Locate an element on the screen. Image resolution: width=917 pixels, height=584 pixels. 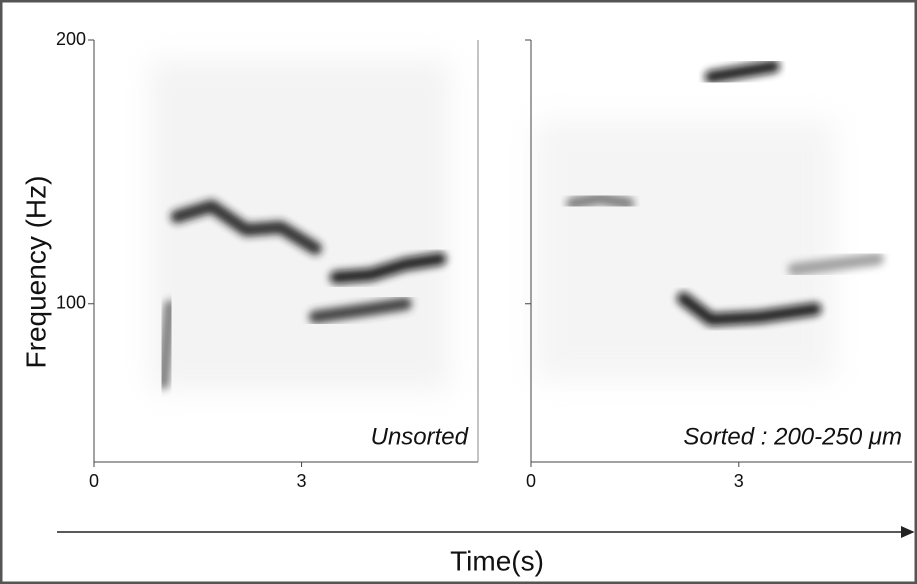
x-axis-title: Time(s) is located at coordinates (497, 560).